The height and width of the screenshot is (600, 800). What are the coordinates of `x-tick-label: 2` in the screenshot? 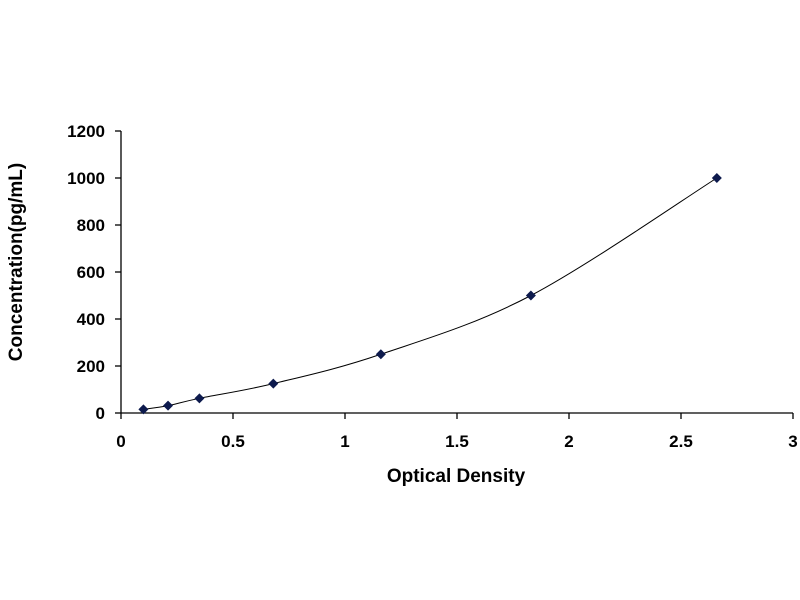 It's located at (568, 441).